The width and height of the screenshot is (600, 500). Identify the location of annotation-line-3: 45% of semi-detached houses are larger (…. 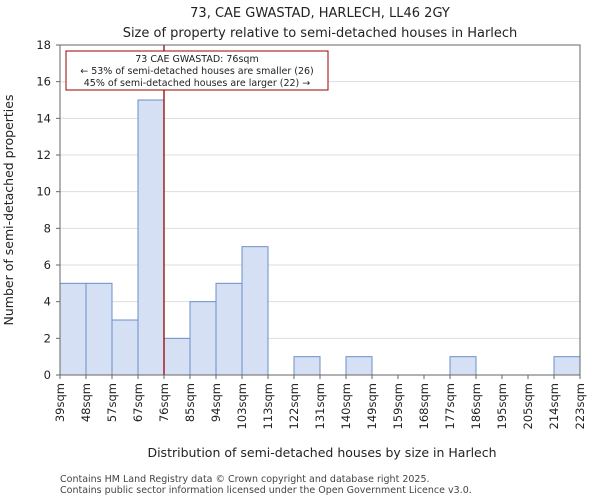
(197, 83).